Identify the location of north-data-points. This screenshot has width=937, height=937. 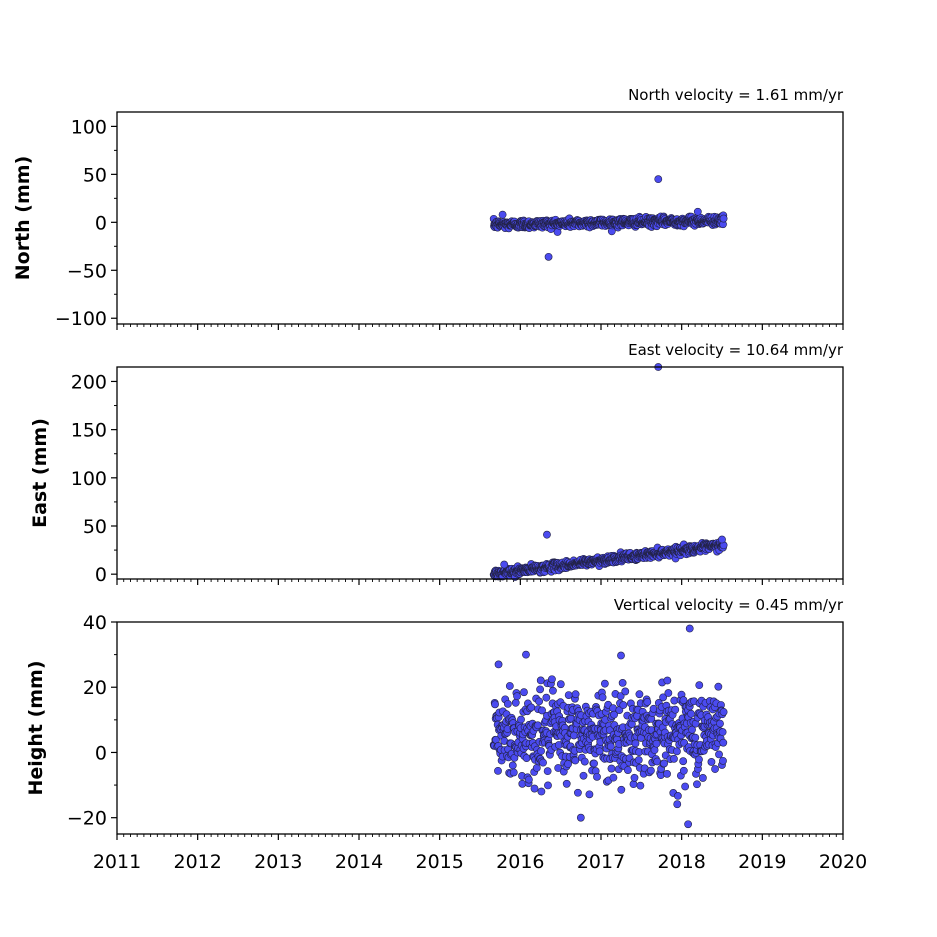
(608, 218).